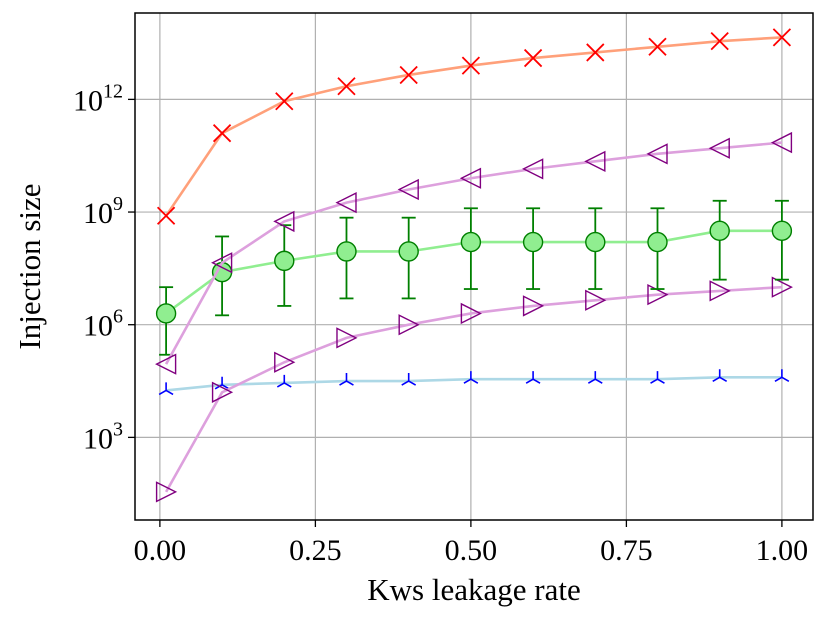 Image resolution: width=831 pixels, height=623 pixels. Describe the element at coordinates (160, 550) in the screenshot. I see `x-tick-label: 0.00` at that location.